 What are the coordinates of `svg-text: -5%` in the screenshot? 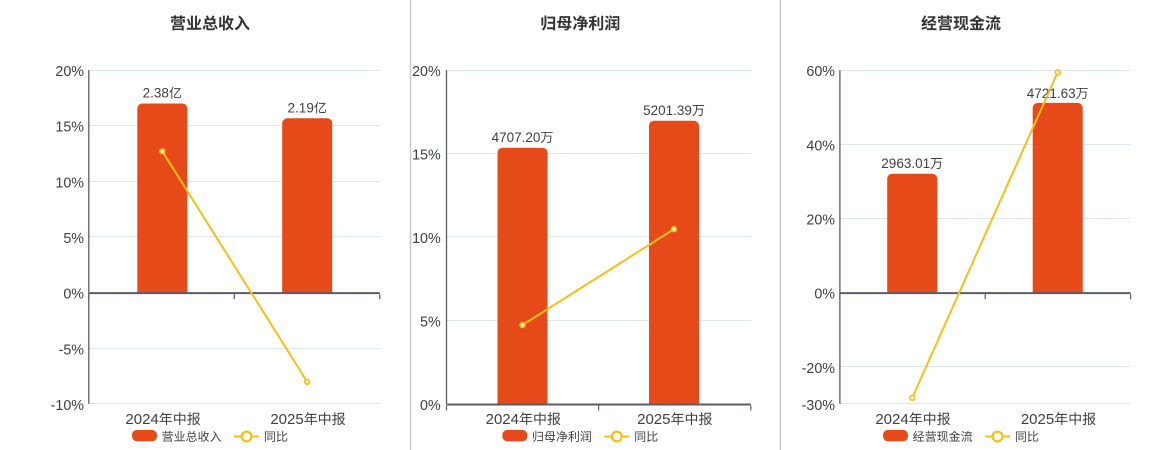 It's located at (72, 350).